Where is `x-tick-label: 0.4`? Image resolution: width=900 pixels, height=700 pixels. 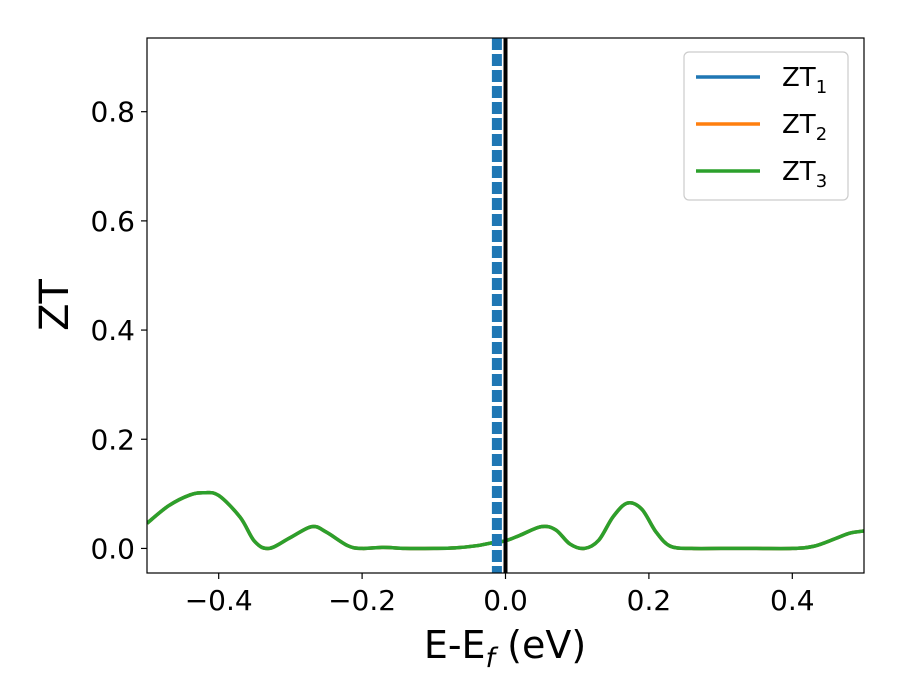
x-tick-label: 0.4 is located at coordinates (792, 600).